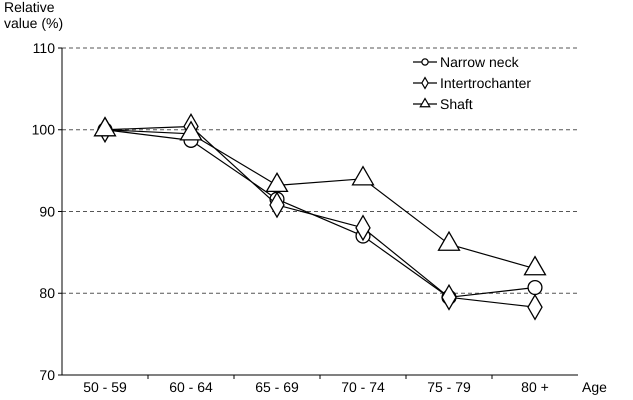 The width and height of the screenshot is (633, 400). What do you see at coordinates (105, 387) in the screenshot?
I see `x-tick-label: 50 - 59` at bounding box center [105, 387].